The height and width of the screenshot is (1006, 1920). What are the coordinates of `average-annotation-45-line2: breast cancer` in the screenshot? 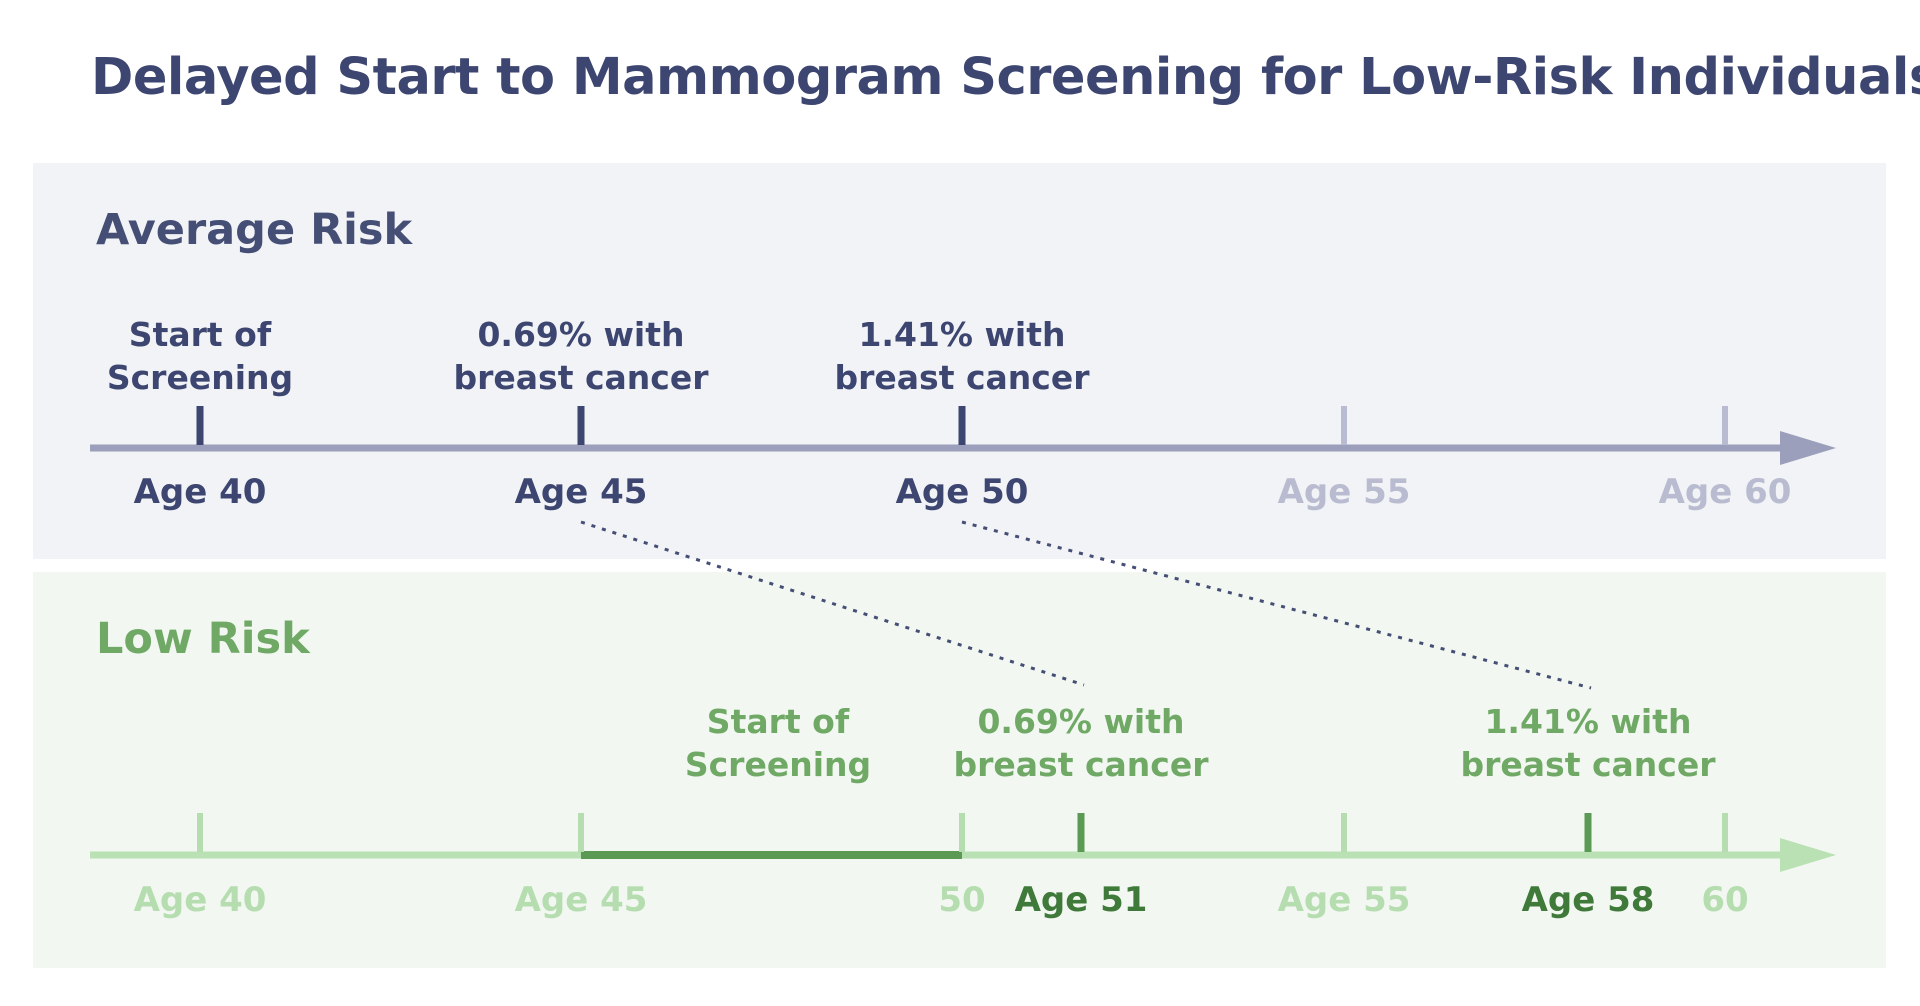 It's located at (582, 377).